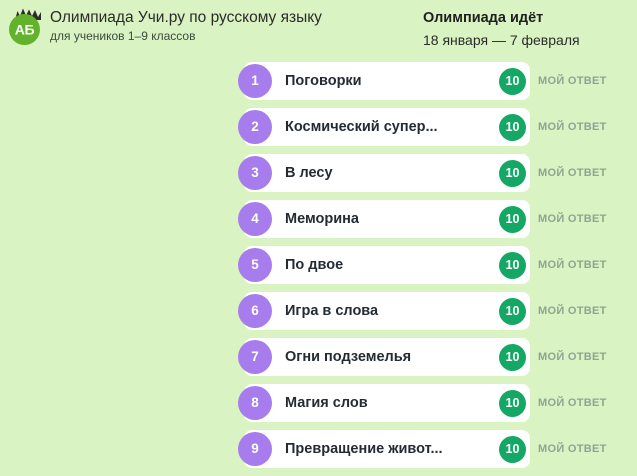  Describe the element at coordinates (186, 17) in the screenshot. I see `page-title: Олимпиада Учи.ру по русскому языку` at that location.